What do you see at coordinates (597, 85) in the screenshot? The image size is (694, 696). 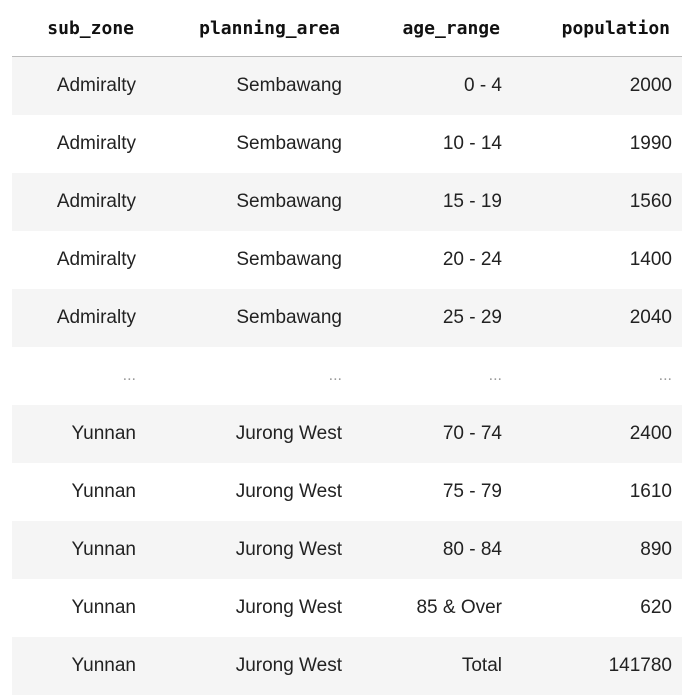 I see `cell-population: 2000` at bounding box center [597, 85].